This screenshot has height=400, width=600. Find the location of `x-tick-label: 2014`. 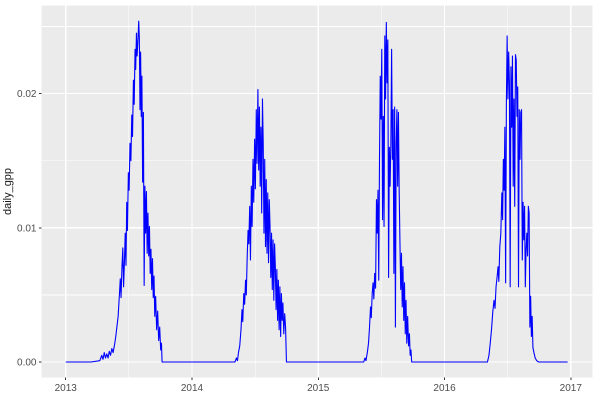

x-tick-label: 2014 is located at coordinates (192, 388).